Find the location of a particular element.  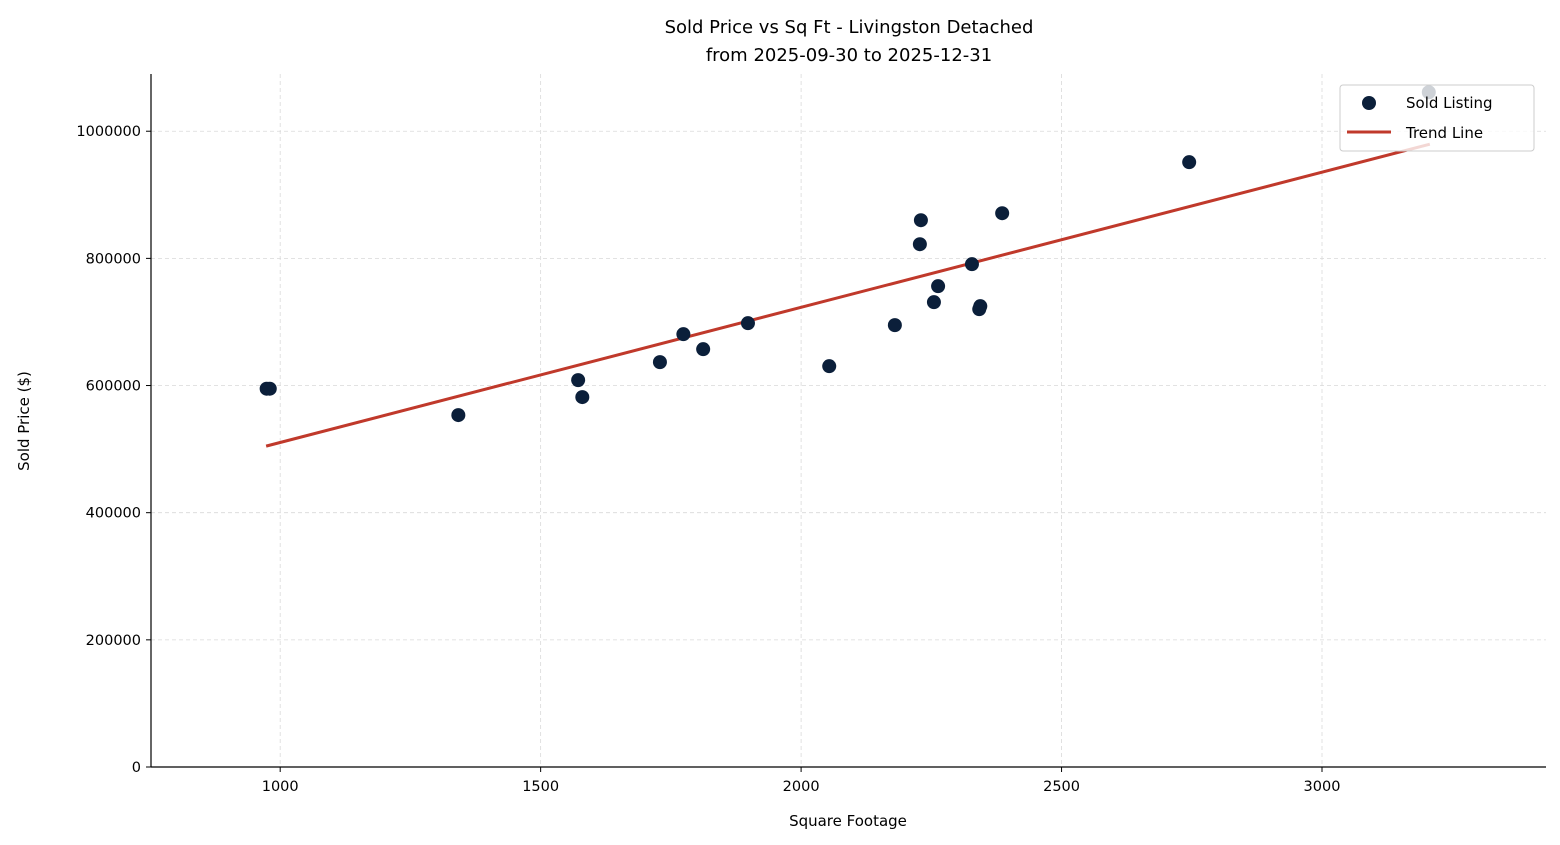

legend-label-trend-line: Trend Line is located at coordinates (1444, 133).